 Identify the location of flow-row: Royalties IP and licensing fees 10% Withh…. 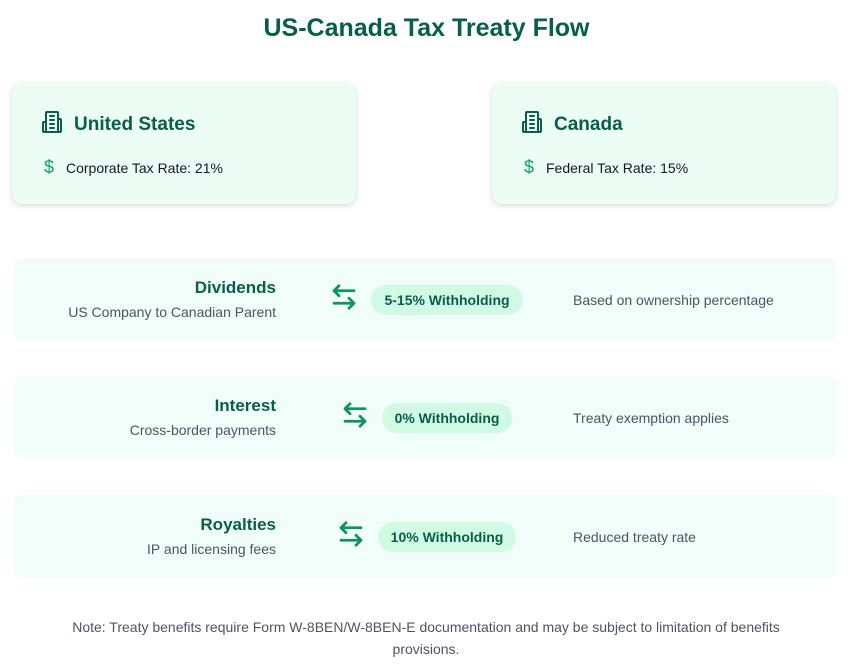
(425, 536).